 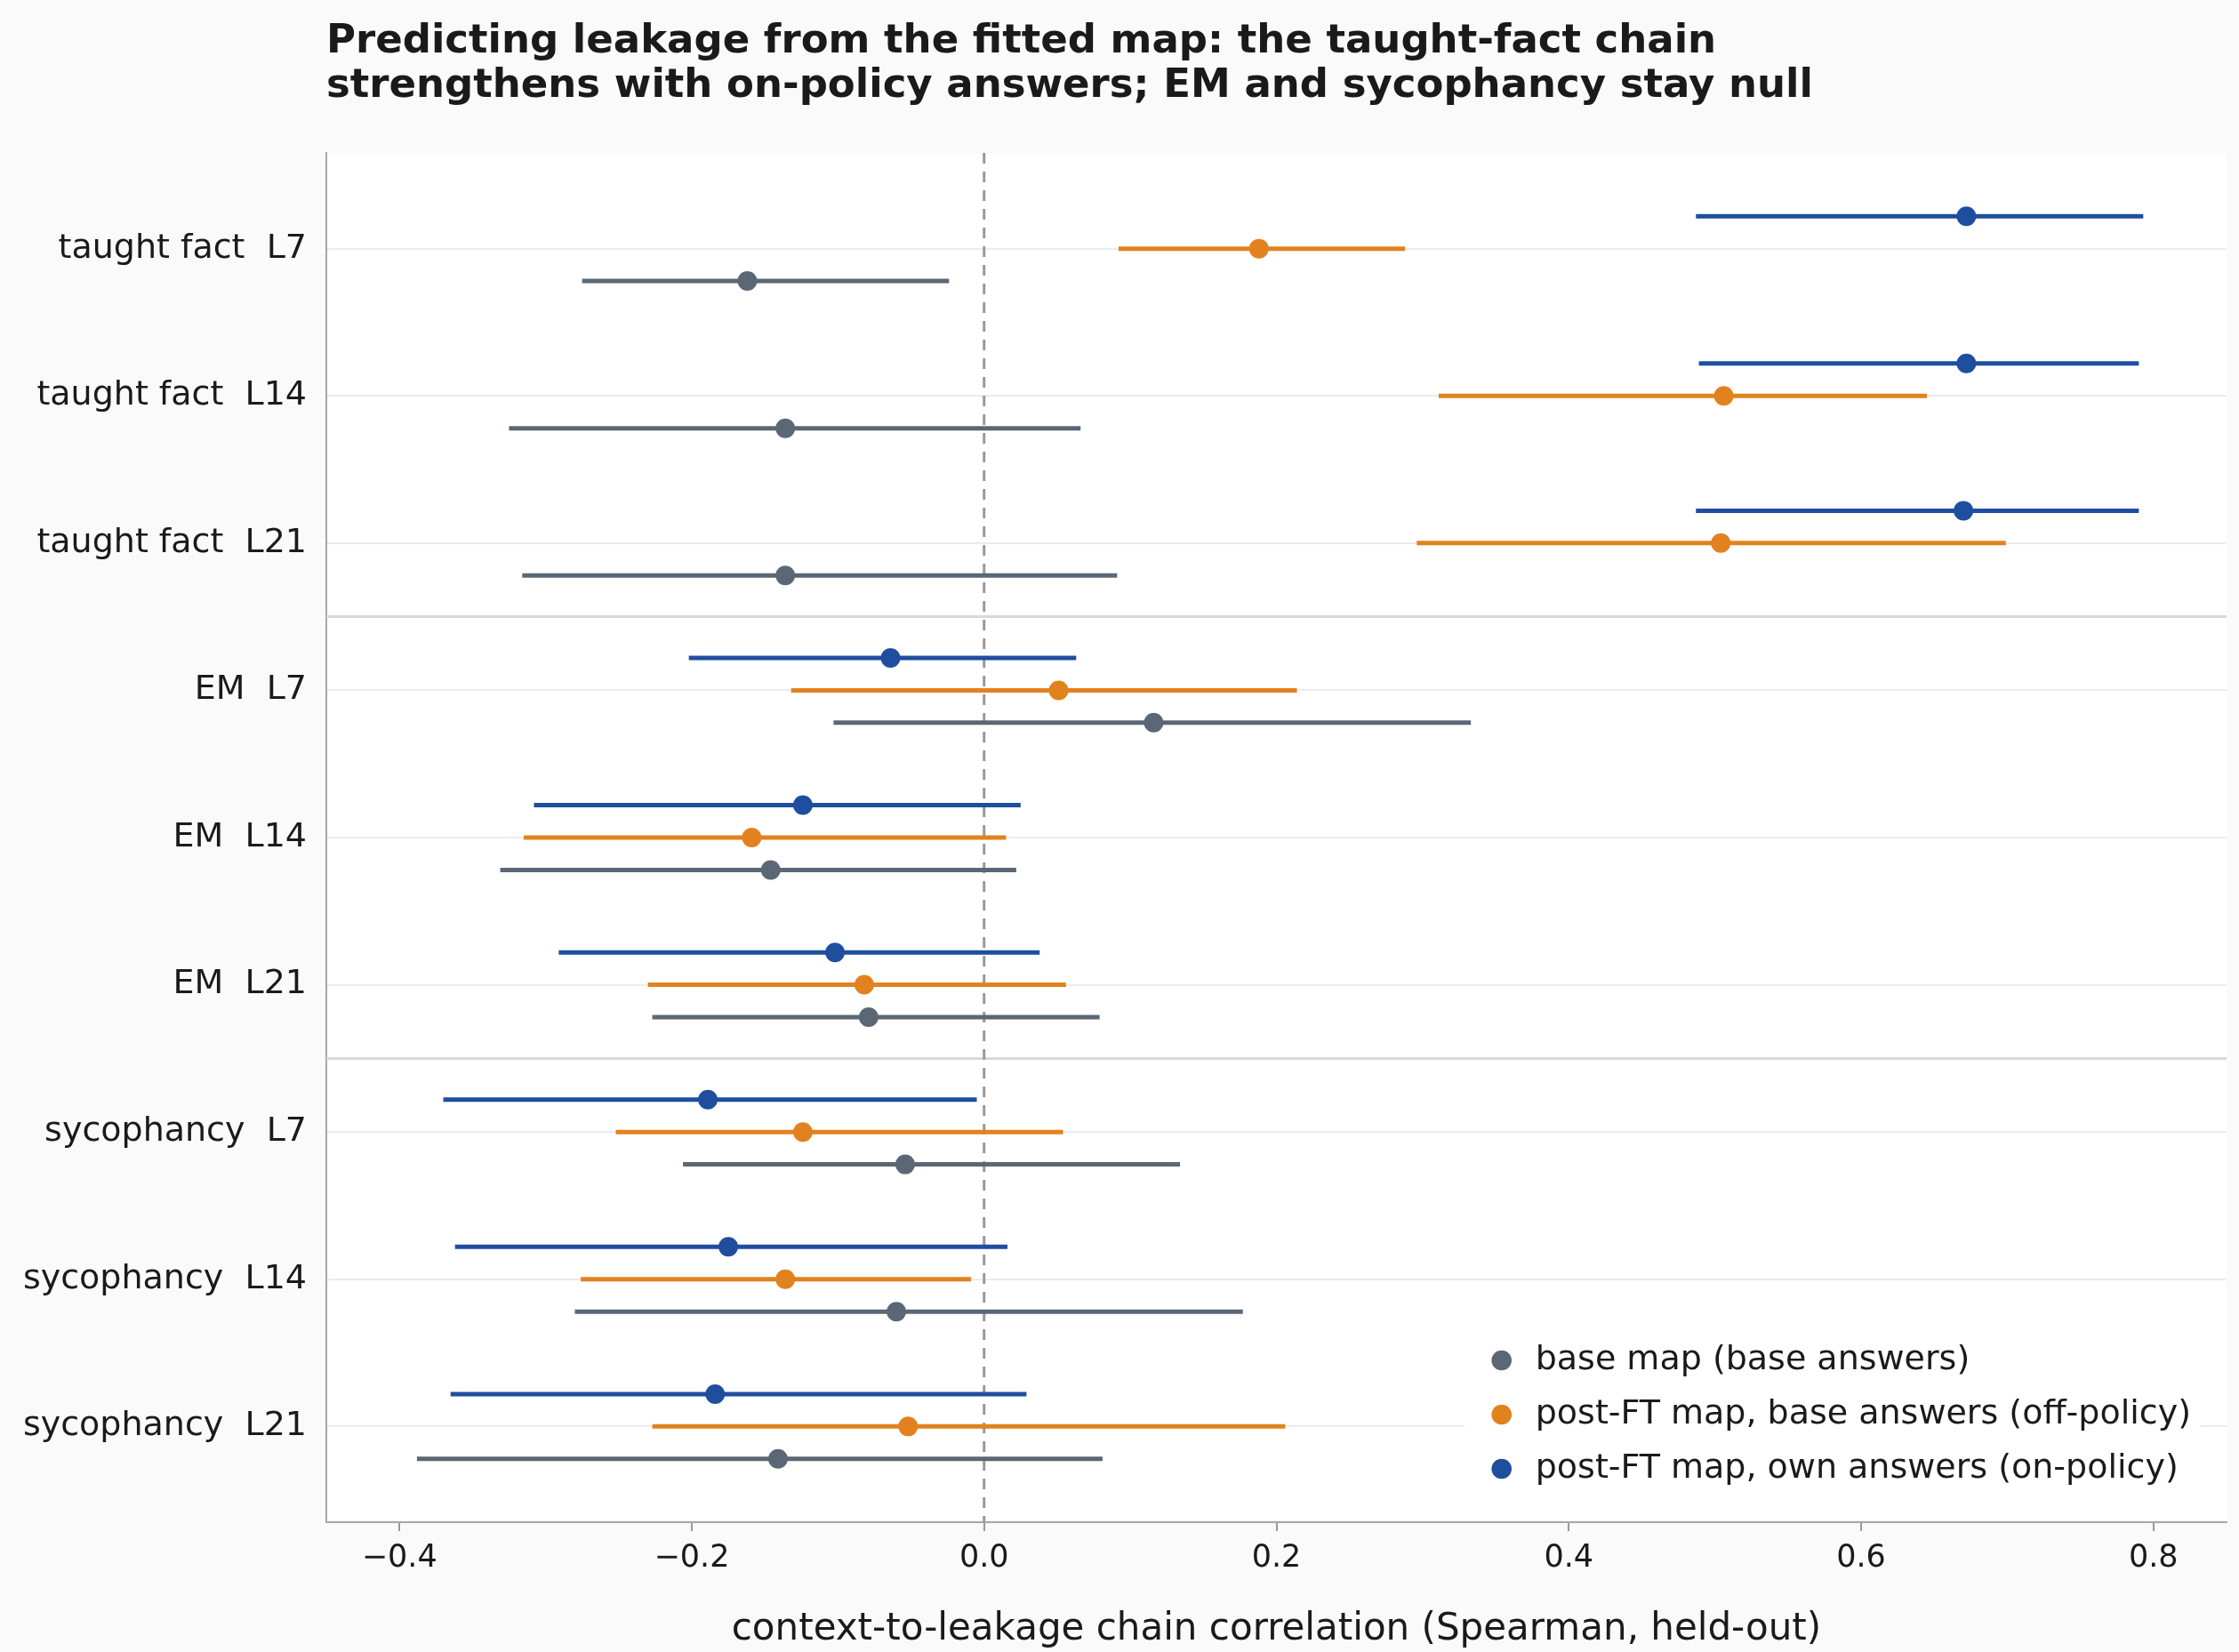 I want to click on y-tick-label: sycophancy L14, so click(x=165, y=1276).